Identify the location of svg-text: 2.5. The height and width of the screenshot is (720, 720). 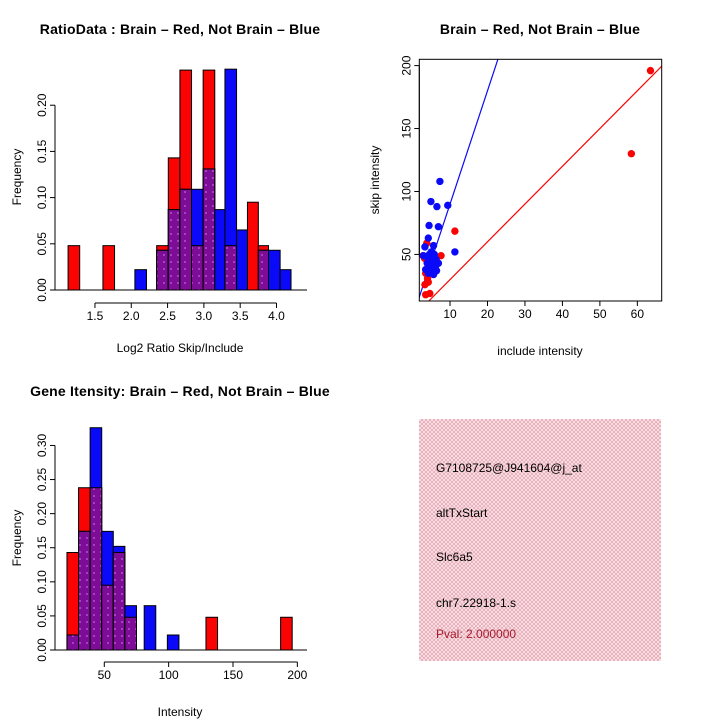
(167, 316).